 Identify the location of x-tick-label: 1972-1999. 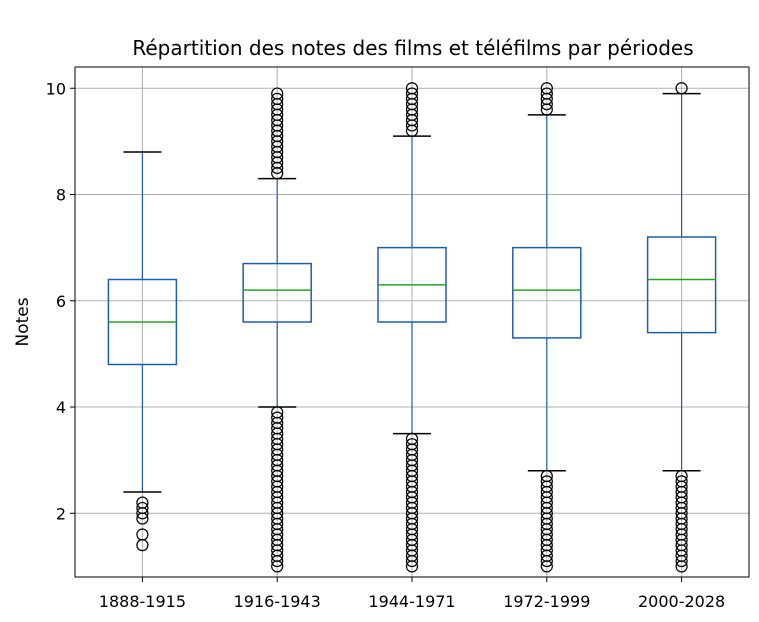
(546, 601).